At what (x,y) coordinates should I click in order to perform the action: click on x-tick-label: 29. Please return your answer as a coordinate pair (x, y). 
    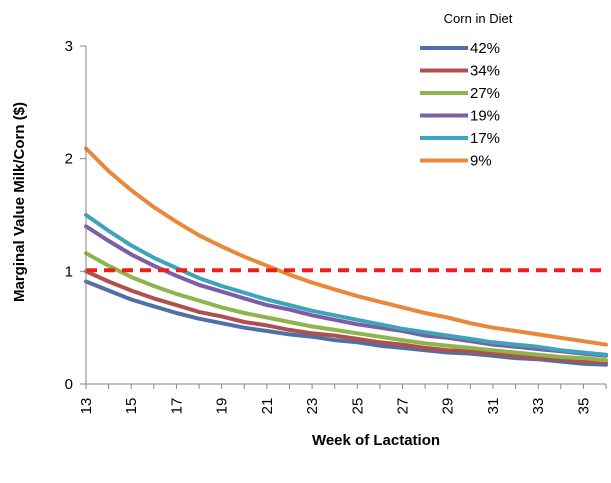
    Looking at the image, I should click on (448, 406).